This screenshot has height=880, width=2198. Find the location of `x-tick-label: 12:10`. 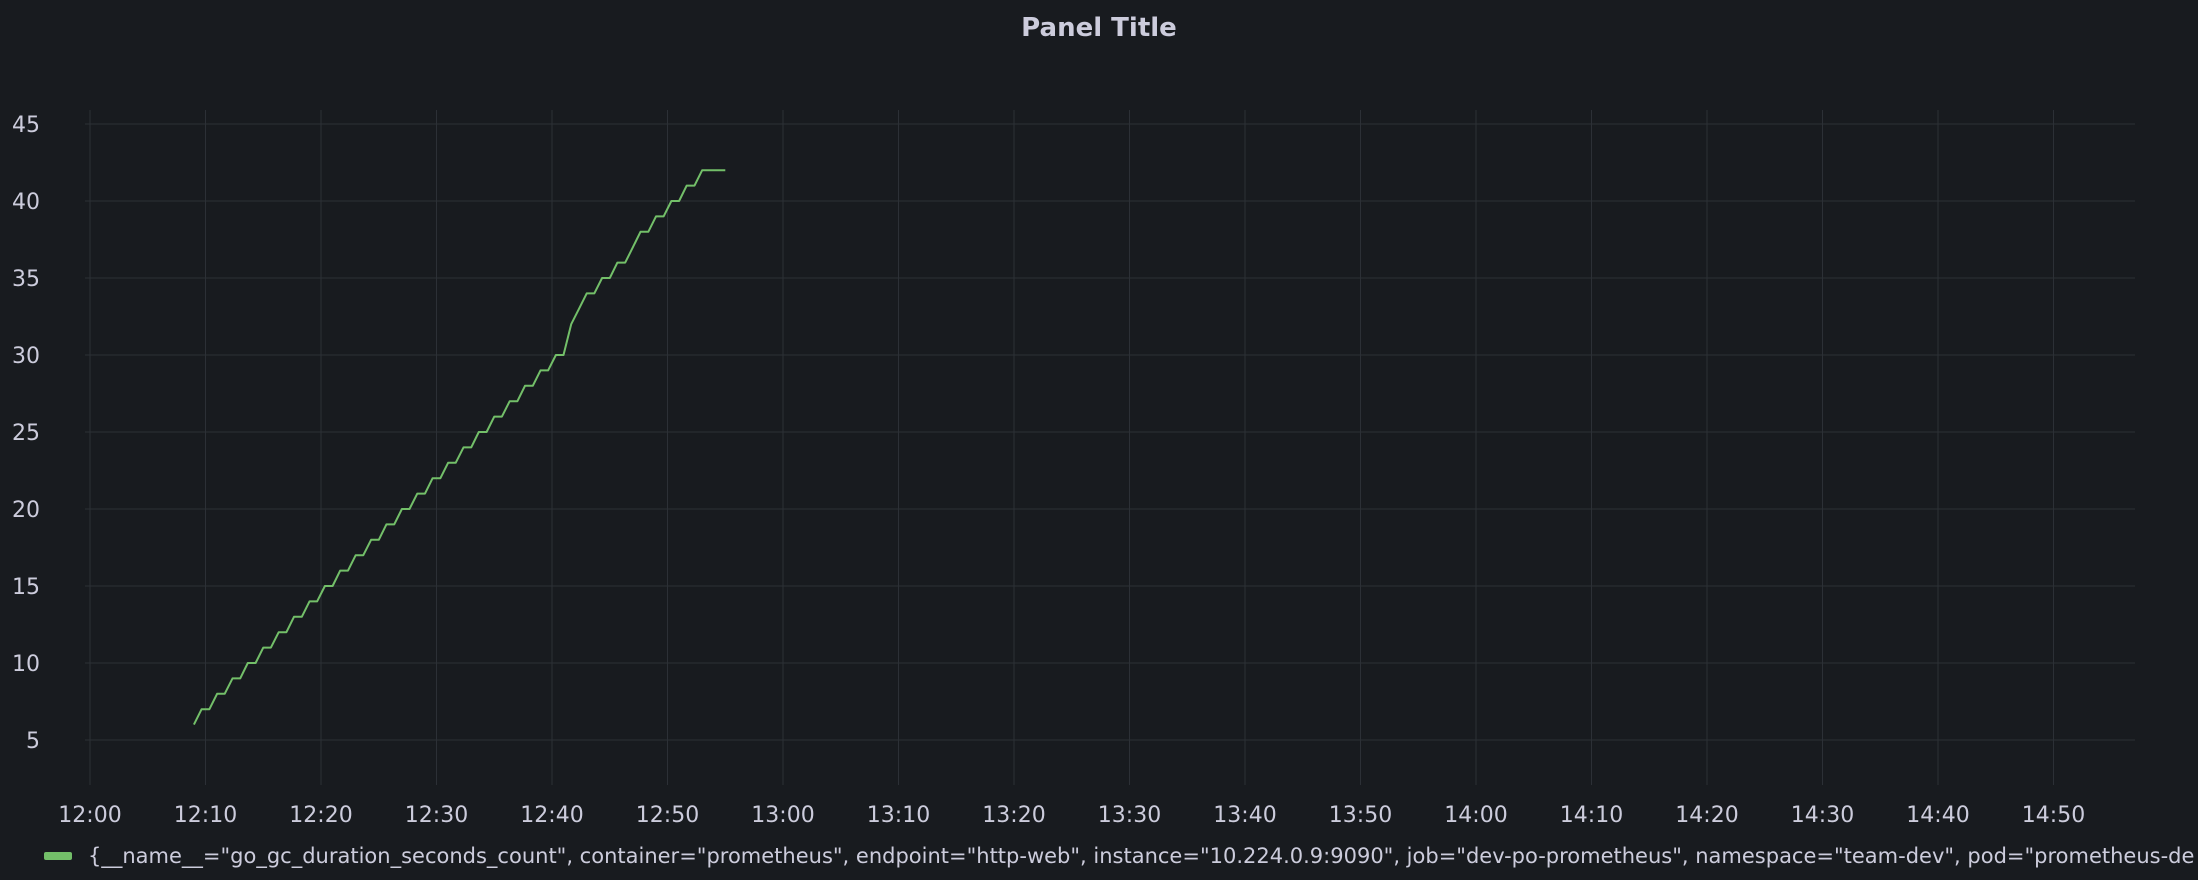

x-tick-label: 12:10 is located at coordinates (205, 815).